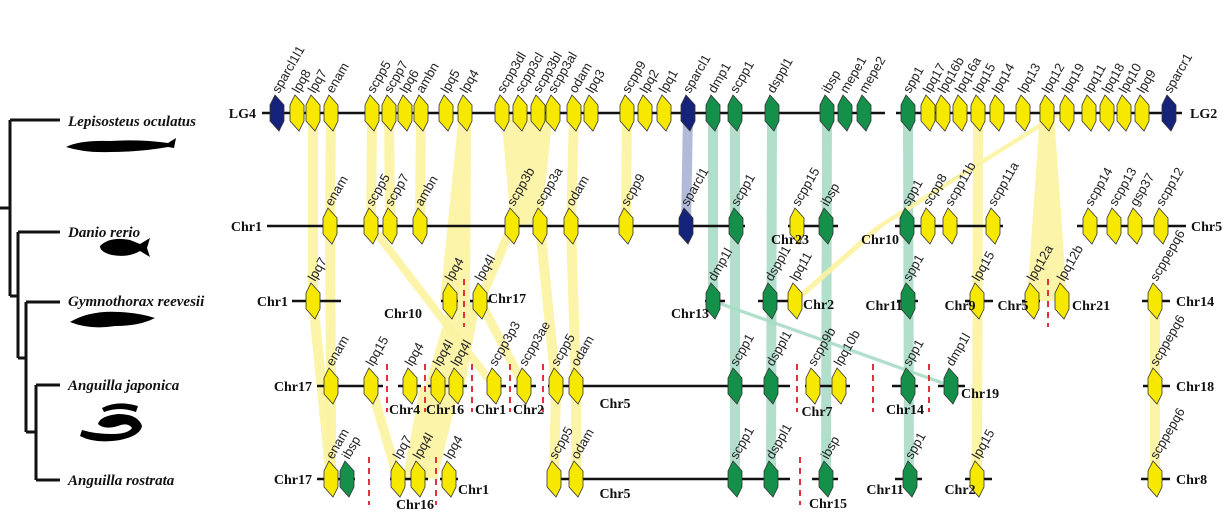  I want to click on gene-marker-lpq16a, so click(960, 113).